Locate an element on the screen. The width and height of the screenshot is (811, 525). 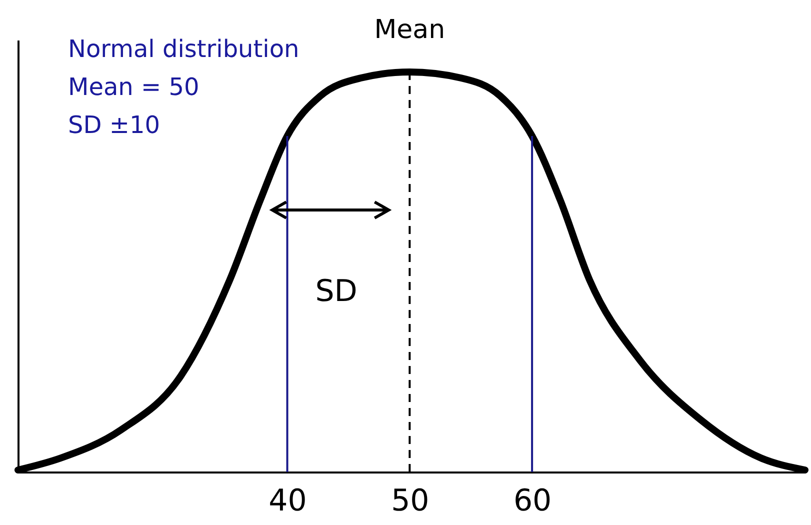
x-tick-label: 50 is located at coordinates (410, 501).